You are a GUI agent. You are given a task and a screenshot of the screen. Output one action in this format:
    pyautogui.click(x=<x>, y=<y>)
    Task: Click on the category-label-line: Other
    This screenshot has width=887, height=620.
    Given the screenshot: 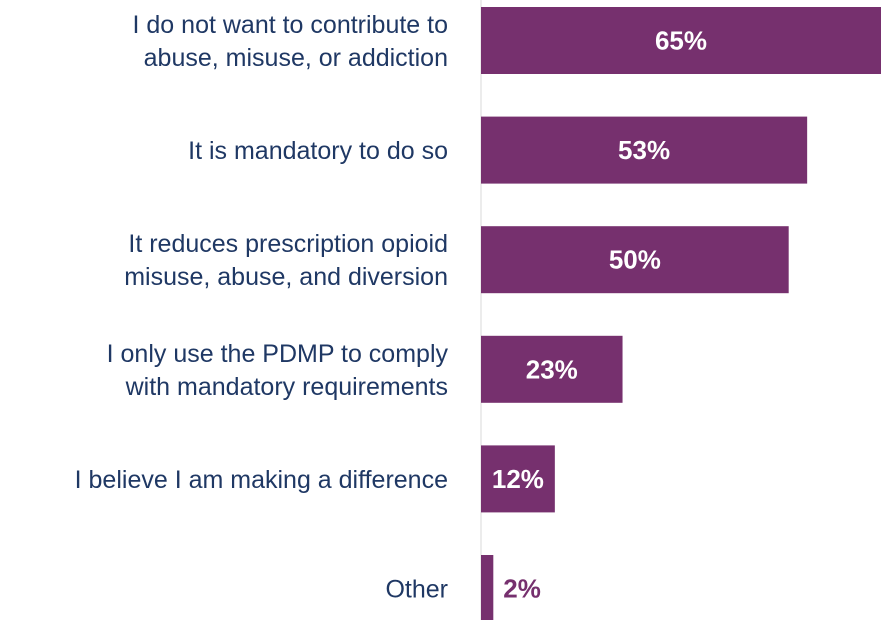 What is the action you would take?
    pyautogui.click(x=416, y=590)
    